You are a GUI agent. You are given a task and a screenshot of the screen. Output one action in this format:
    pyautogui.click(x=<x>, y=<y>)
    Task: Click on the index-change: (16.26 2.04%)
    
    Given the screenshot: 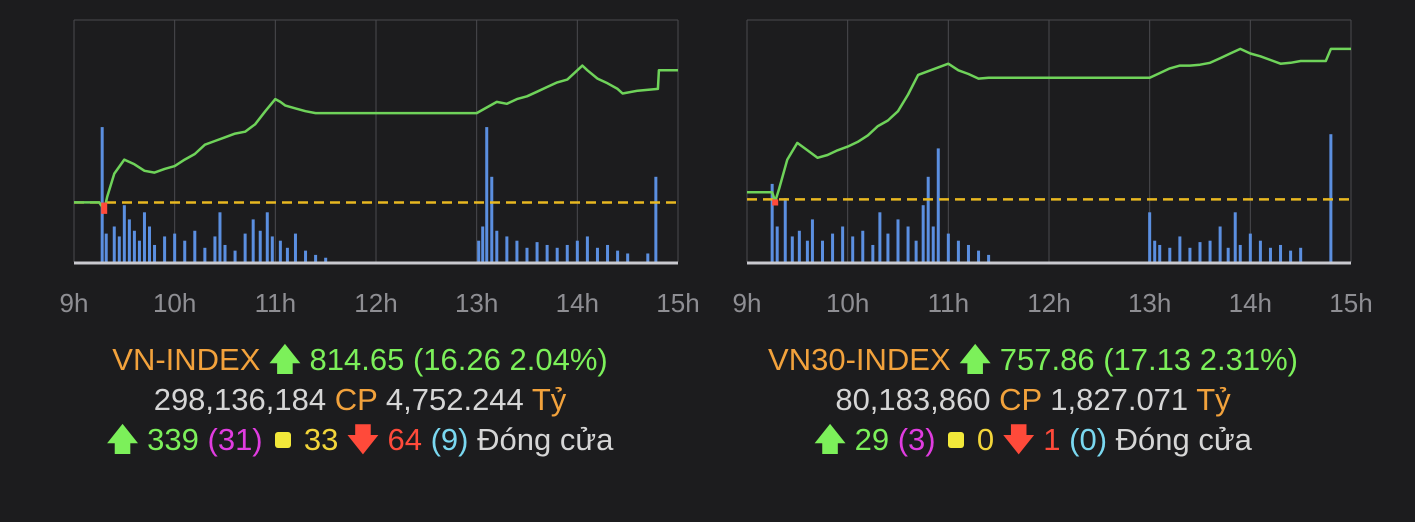 What is the action you would take?
    pyautogui.click(x=510, y=359)
    